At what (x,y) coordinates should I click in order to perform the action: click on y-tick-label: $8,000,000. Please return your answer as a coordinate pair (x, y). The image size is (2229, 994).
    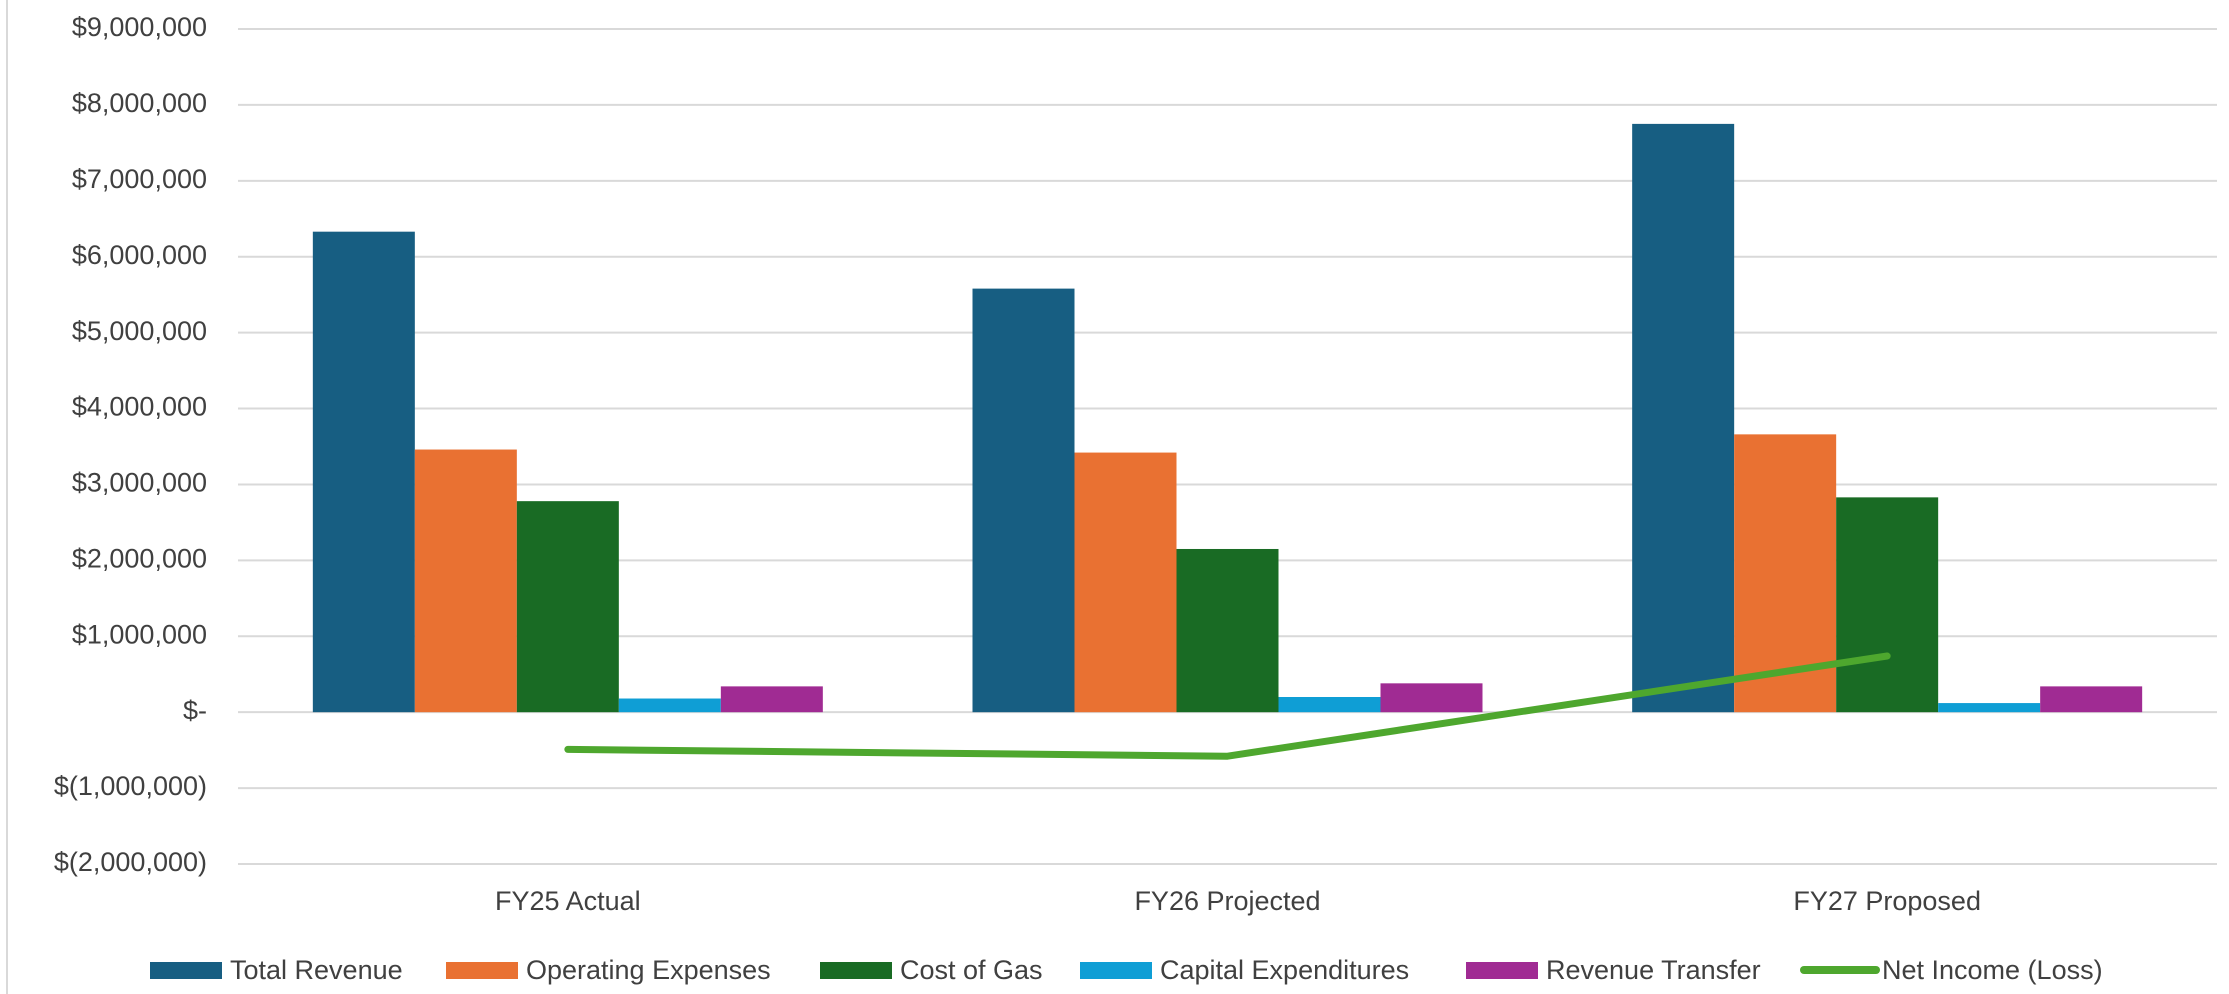
    Looking at the image, I should click on (139, 103).